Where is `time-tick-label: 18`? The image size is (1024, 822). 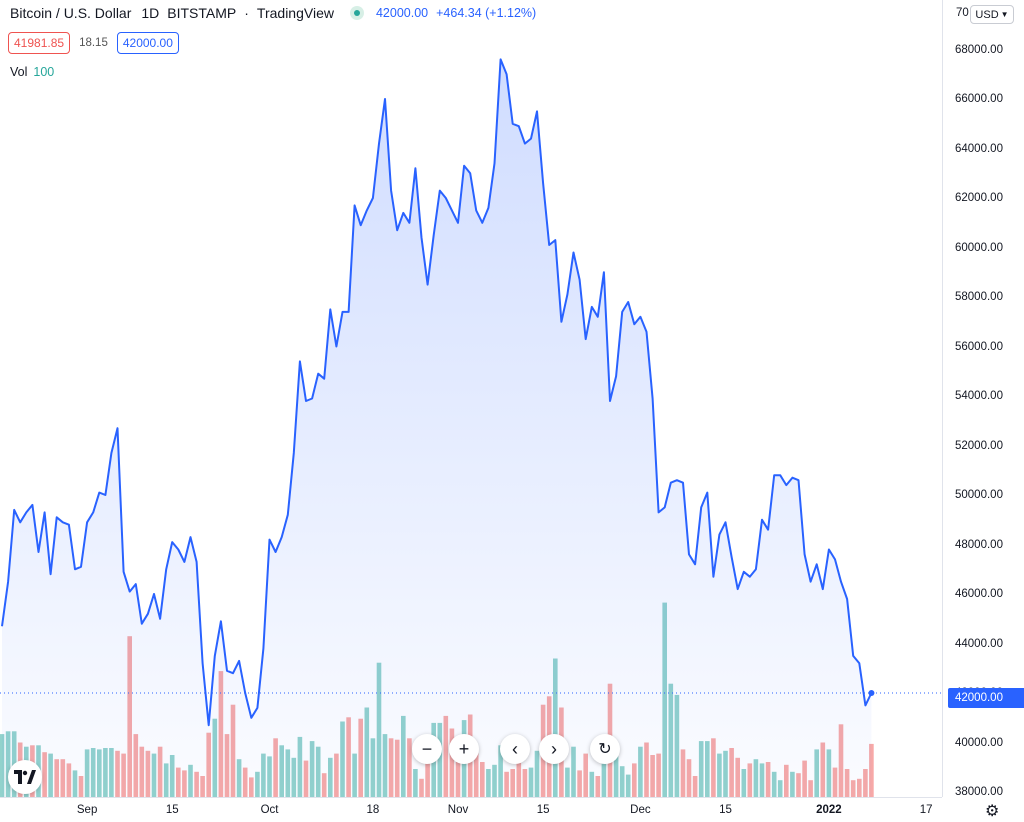
time-tick-label: 18 is located at coordinates (373, 810).